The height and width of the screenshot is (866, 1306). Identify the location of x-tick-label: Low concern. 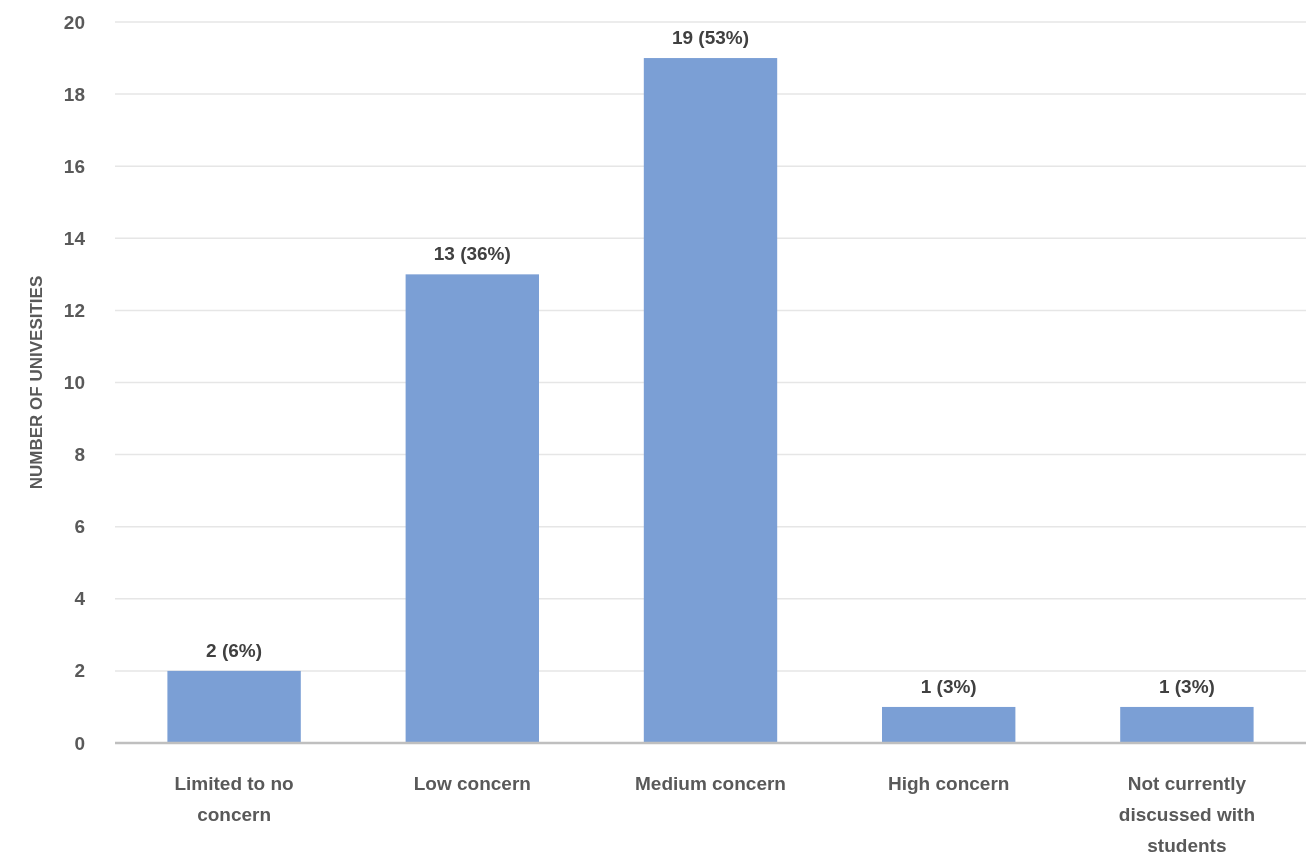
(472, 783).